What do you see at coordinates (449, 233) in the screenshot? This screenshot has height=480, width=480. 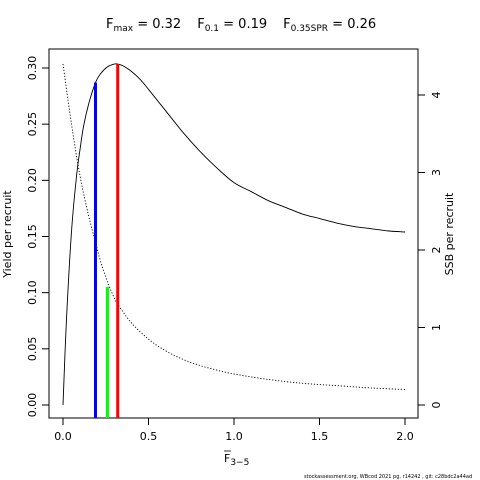 I see `y-axis-right-label: SSB per recruit` at bounding box center [449, 233].